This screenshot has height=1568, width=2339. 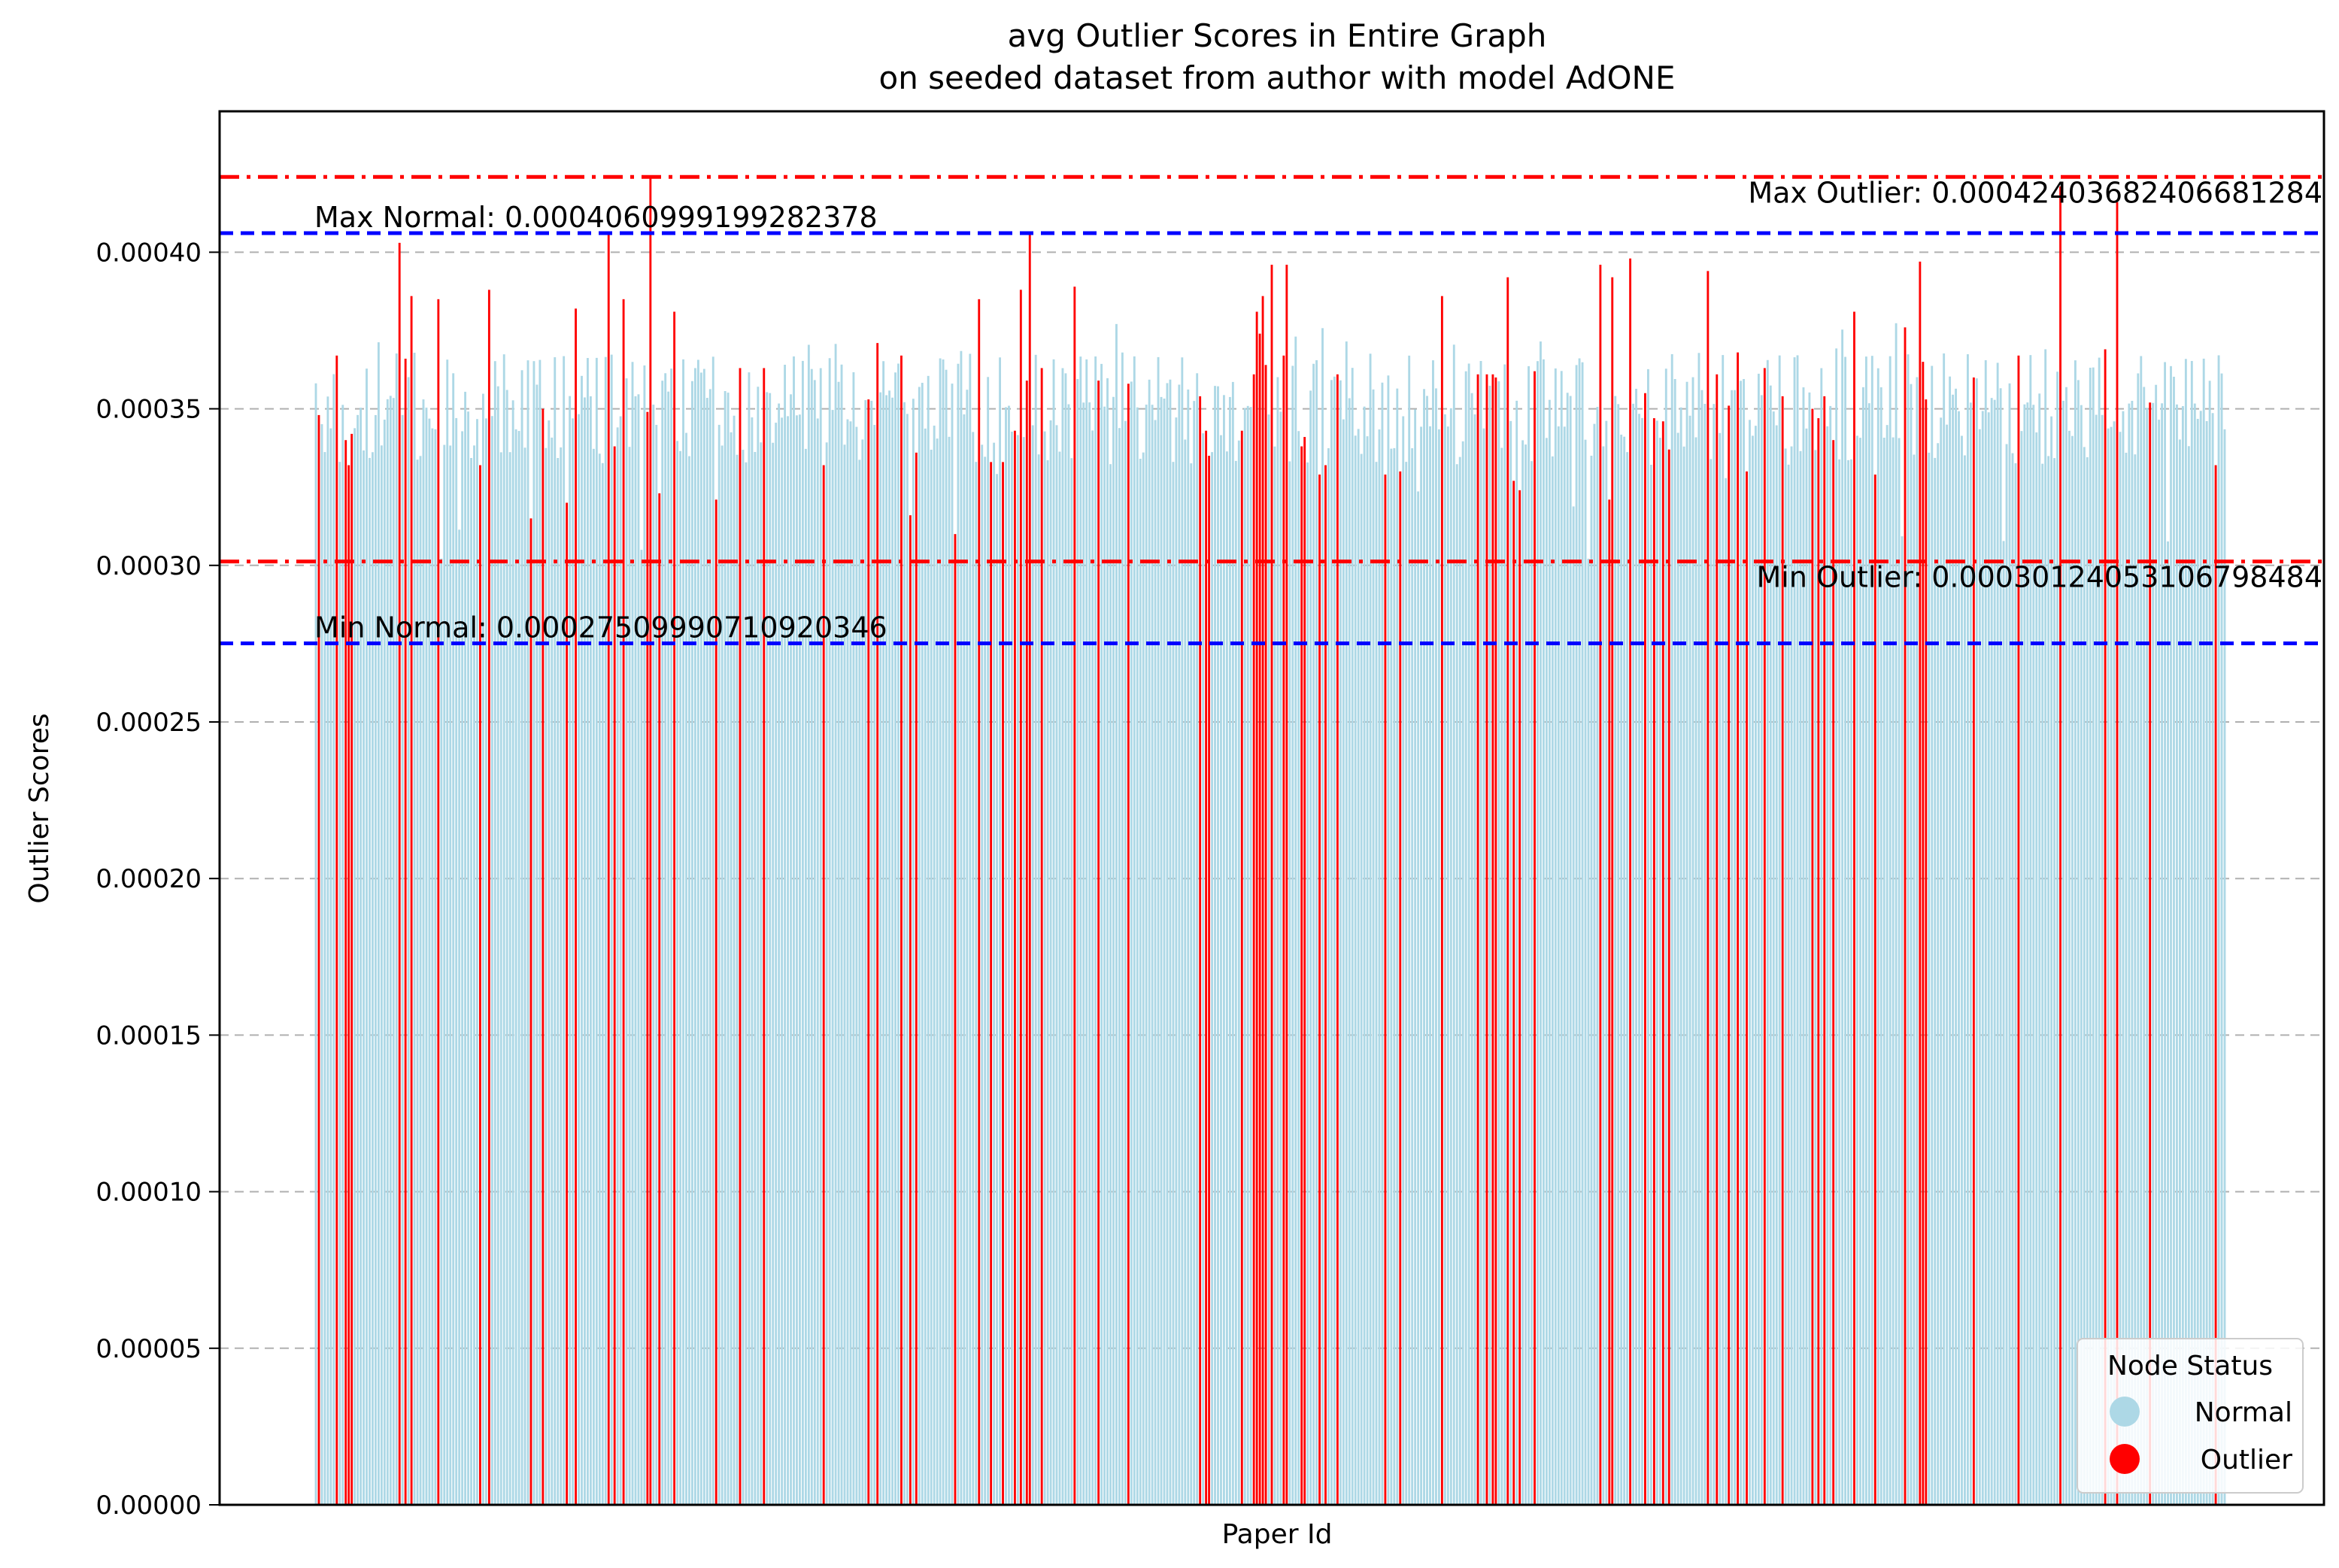 I want to click on y-tick-label: 0.00000, so click(x=149, y=1506).